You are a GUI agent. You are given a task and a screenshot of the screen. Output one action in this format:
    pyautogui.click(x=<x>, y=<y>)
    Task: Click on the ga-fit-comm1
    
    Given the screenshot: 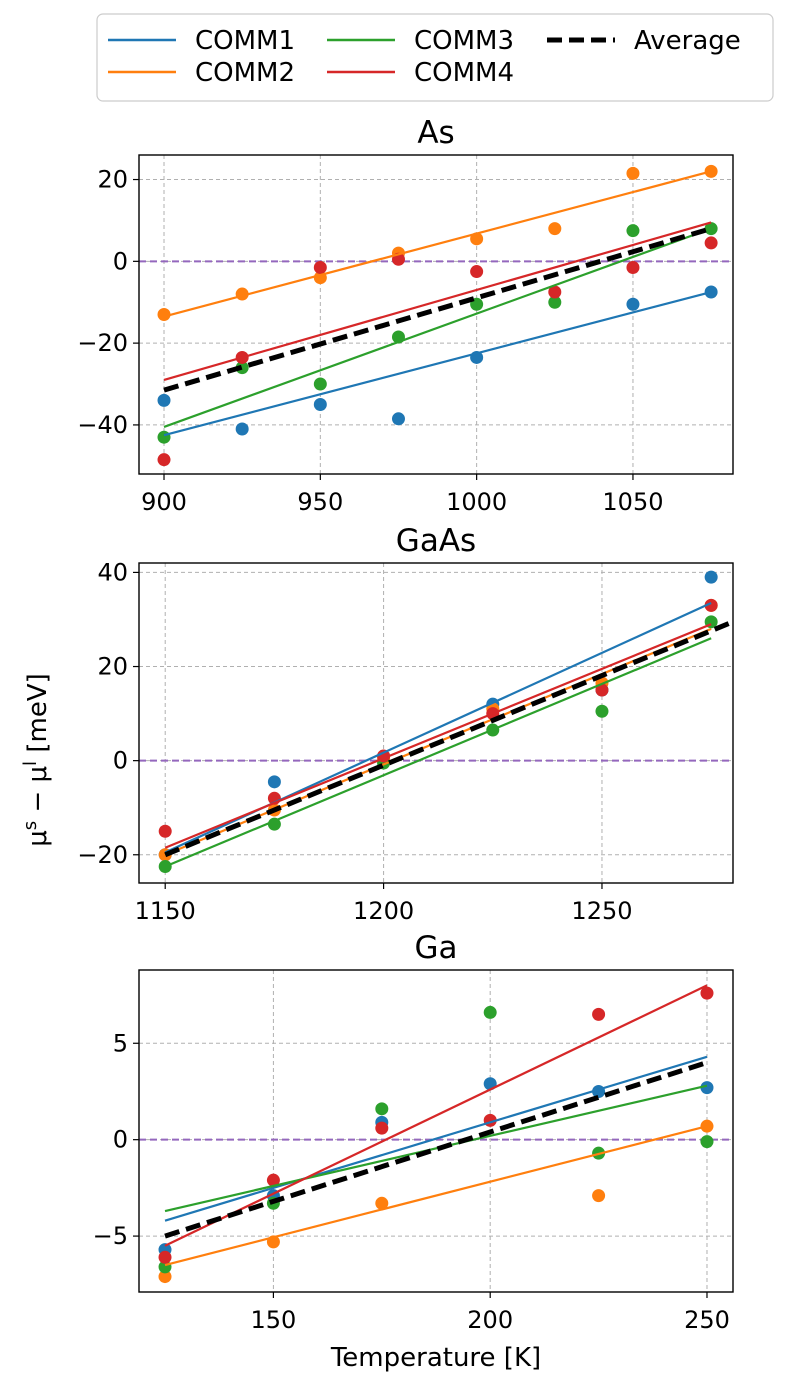 What is the action you would take?
    pyautogui.click(x=436, y=1138)
    